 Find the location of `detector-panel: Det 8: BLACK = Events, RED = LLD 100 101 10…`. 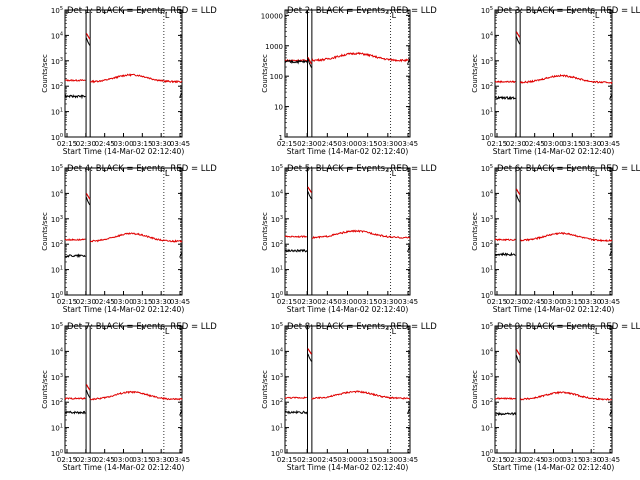

detector-panel: Det 8: BLACK = Events, RED = LLD 100 101 10… is located at coordinates (349, 397).